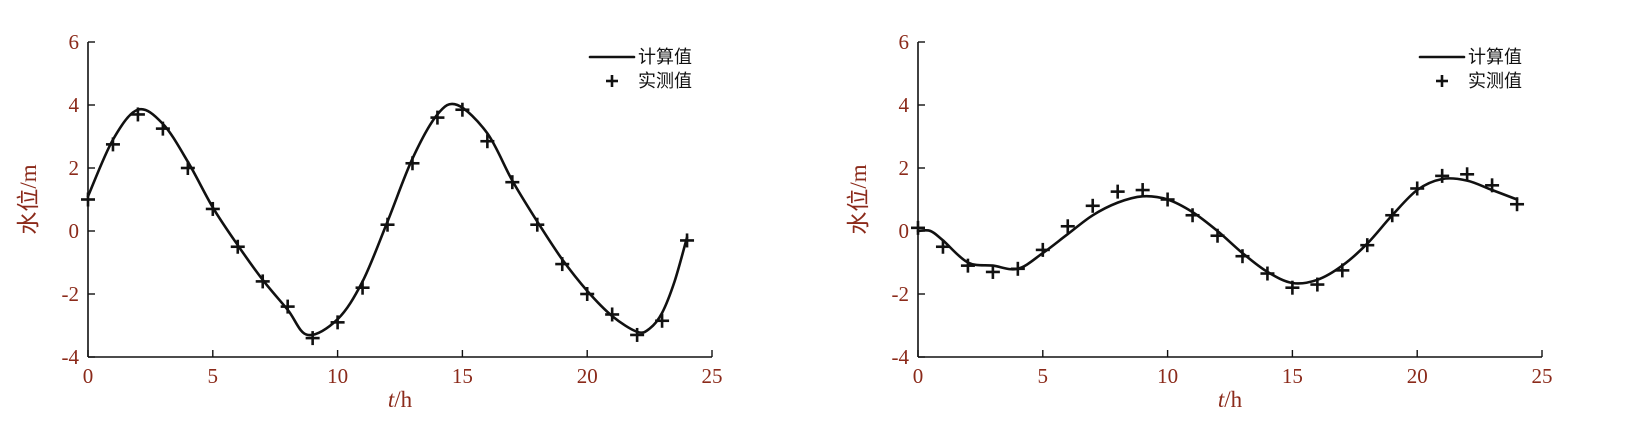 This screenshot has width=1650, height=439. I want to click on series-line-calculated, so click(1217, 231).